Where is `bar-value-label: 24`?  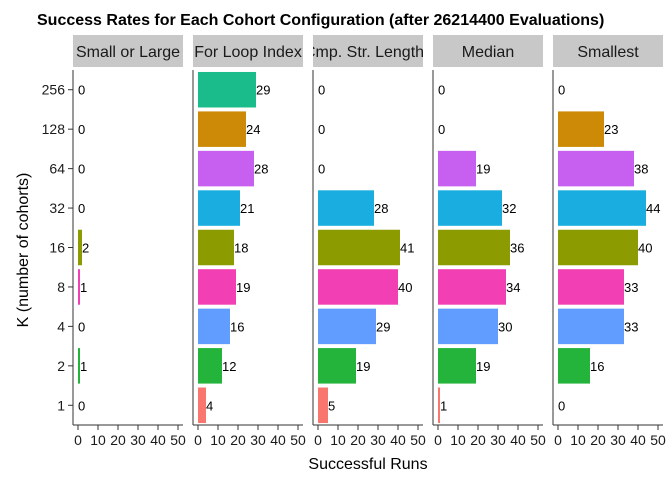 bar-value-label: 24 is located at coordinates (253, 129).